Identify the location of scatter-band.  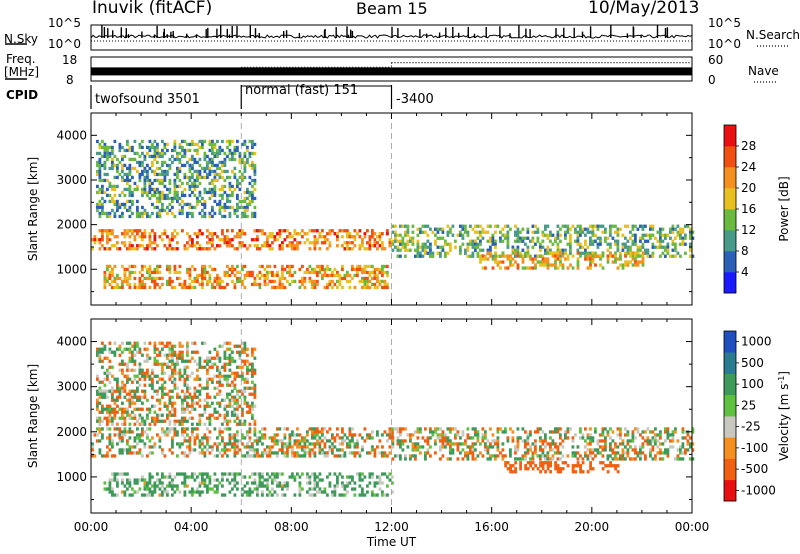
(176, 383).